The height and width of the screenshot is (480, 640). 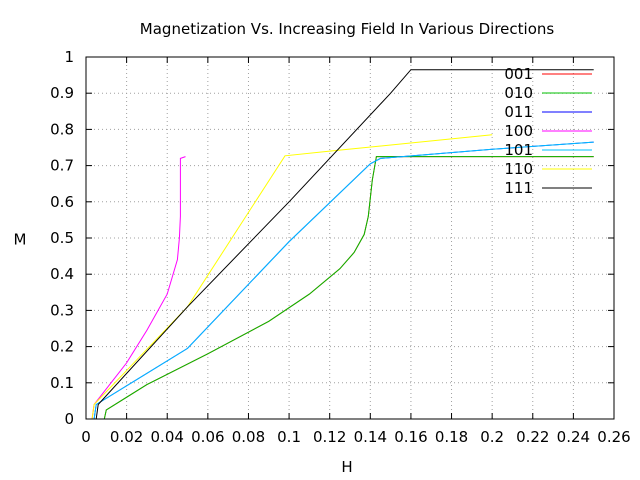 I want to click on y-tick-label: 0, so click(x=69, y=419).